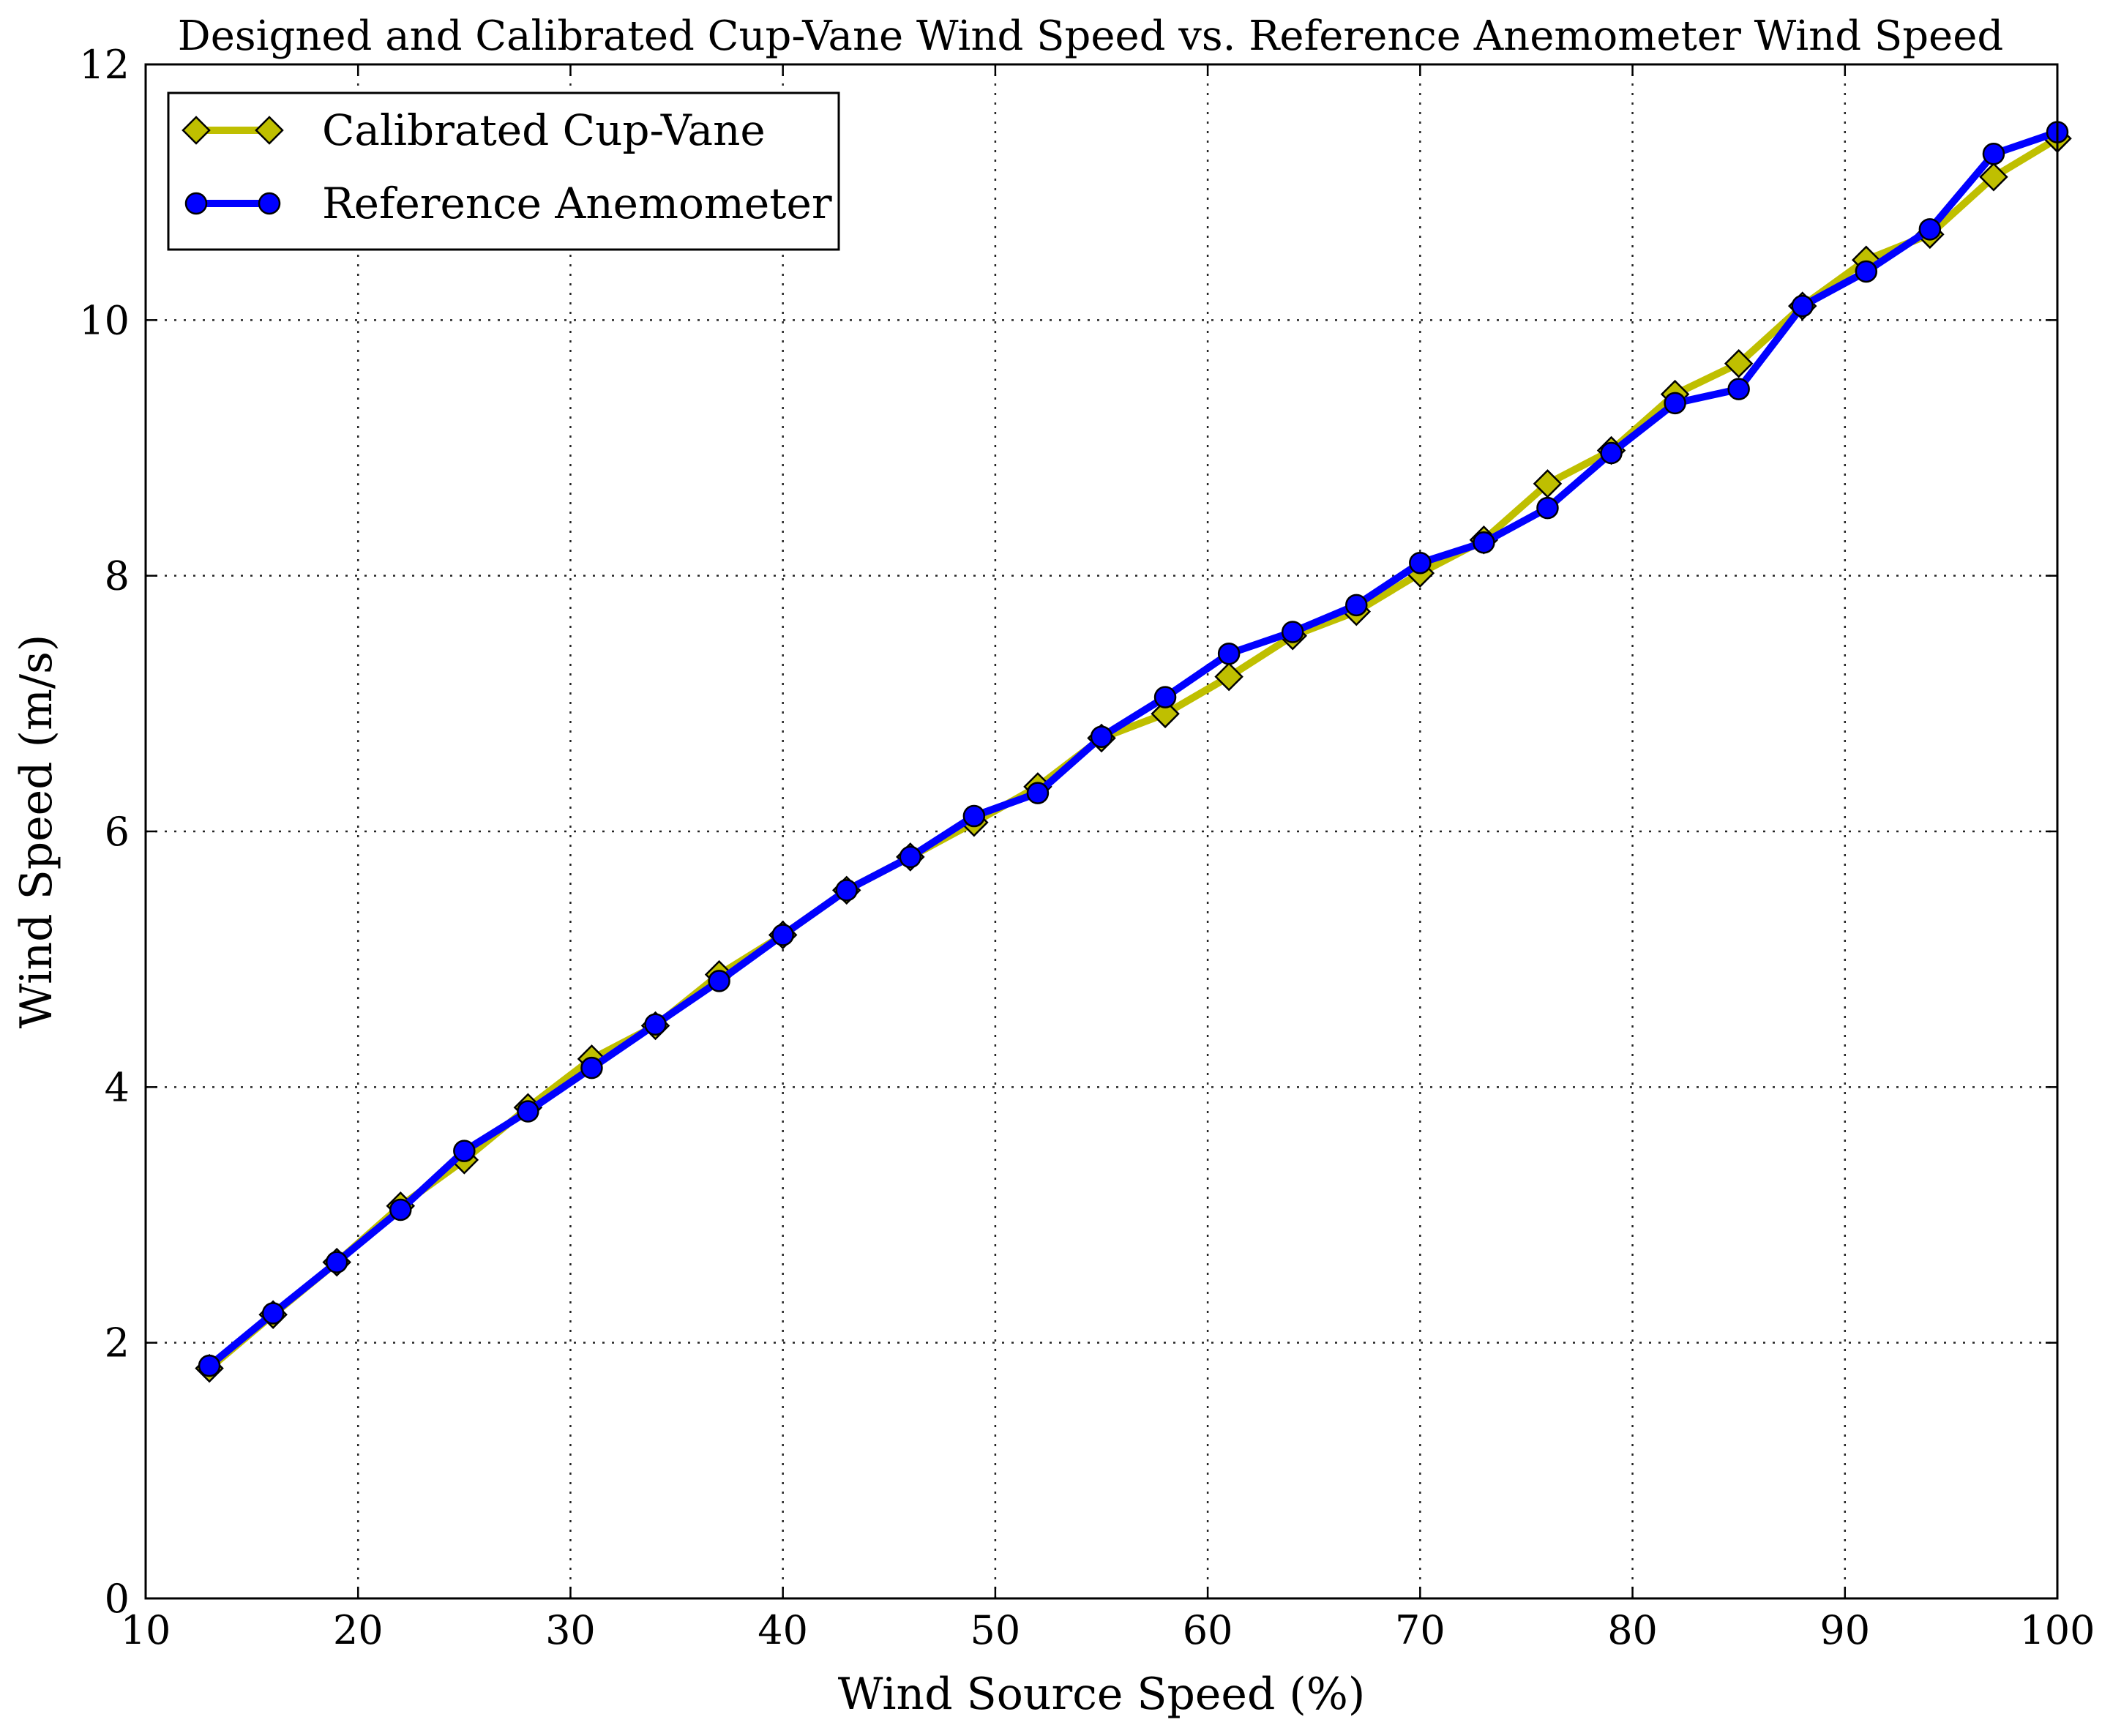 The width and height of the screenshot is (2102, 1736). What do you see at coordinates (570, 1630) in the screenshot?
I see `x-tick-label: 30` at bounding box center [570, 1630].